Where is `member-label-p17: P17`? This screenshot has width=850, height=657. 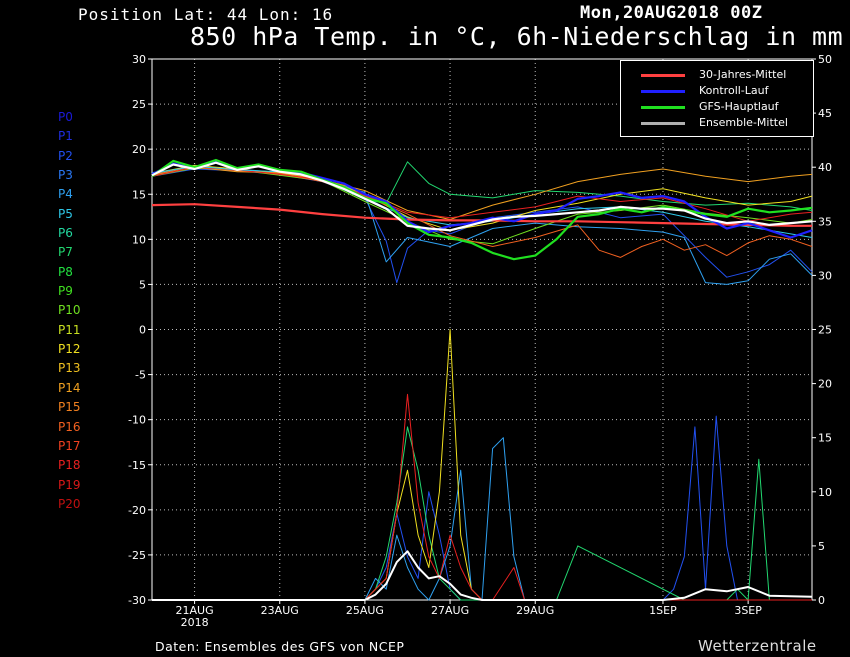
member-label-p17: P17 is located at coordinates (69, 445).